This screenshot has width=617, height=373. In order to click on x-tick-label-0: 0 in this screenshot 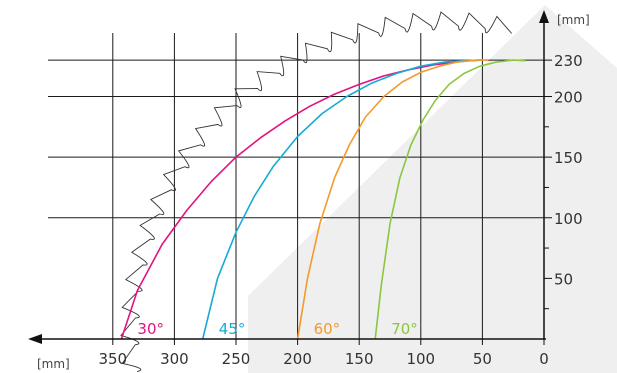, I will do `click(544, 359)`.